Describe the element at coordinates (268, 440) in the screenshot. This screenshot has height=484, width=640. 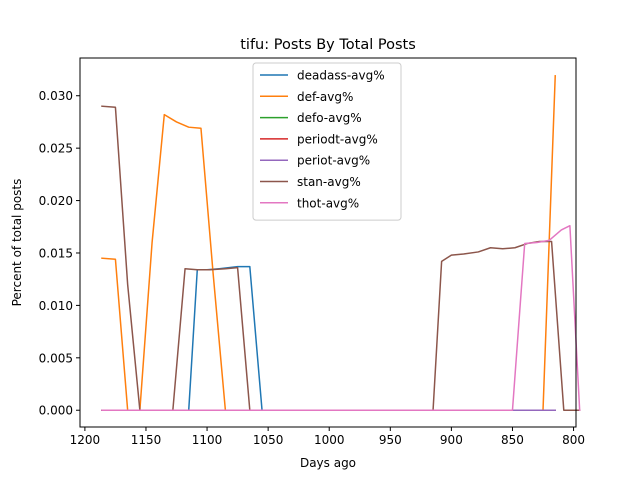
I see `x-tick-label: 1050` at that location.